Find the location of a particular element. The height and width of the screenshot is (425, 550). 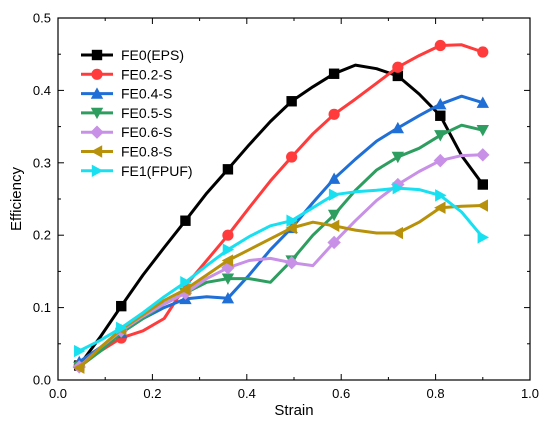

y-tick-label: 0.3 is located at coordinates (42, 162).